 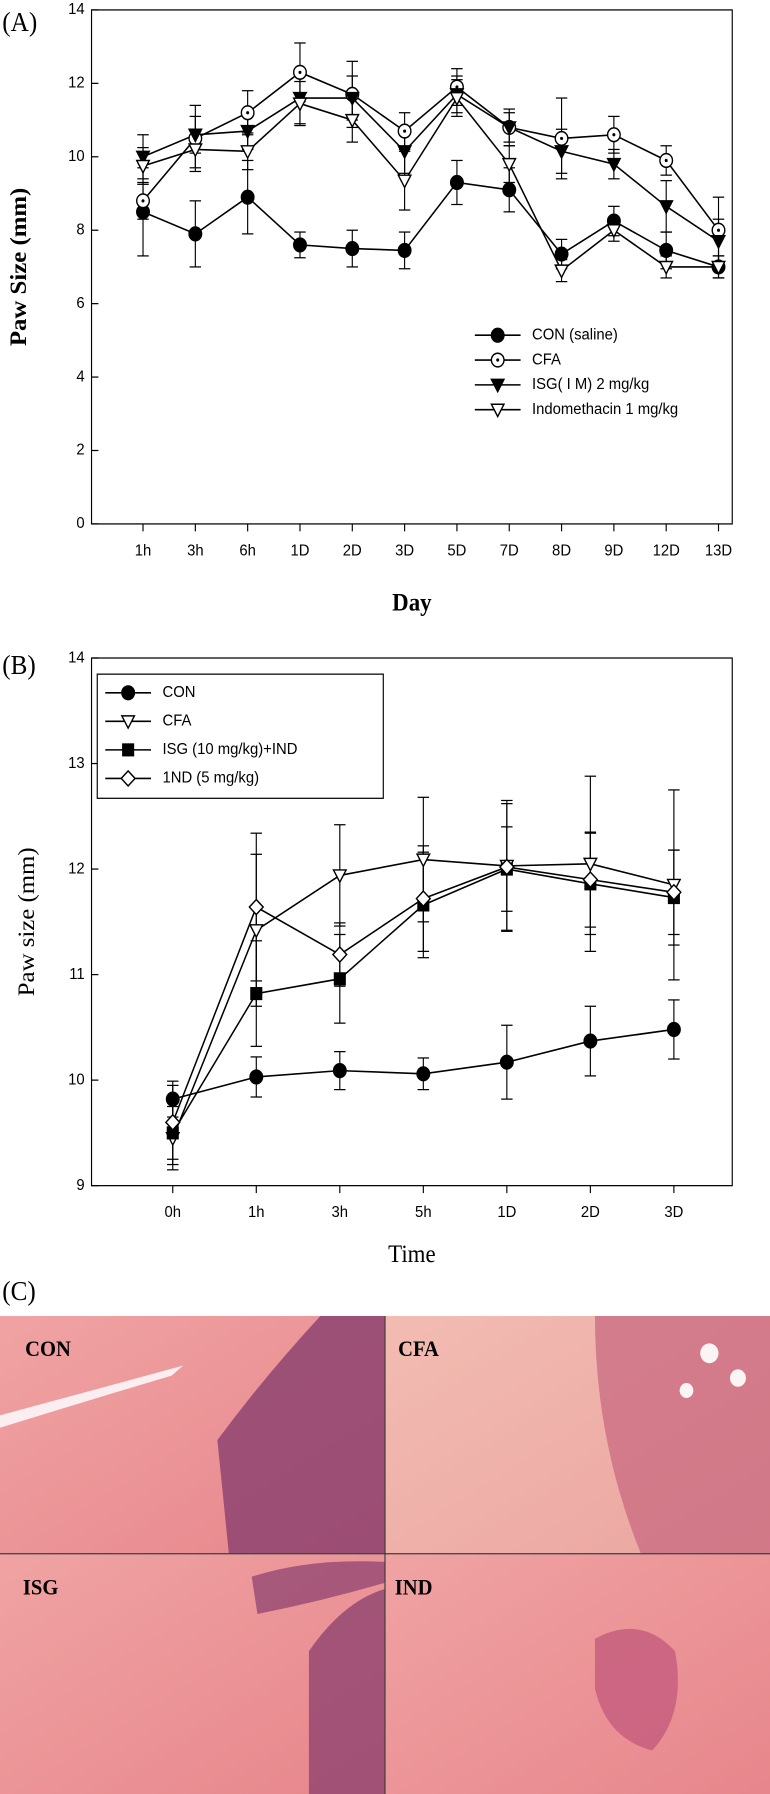 What do you see at coordinates (229, 750) in the screenshot?
I see `legend-label: ISG (10 mg/kg)+IND` at bounding box center [229, 750].